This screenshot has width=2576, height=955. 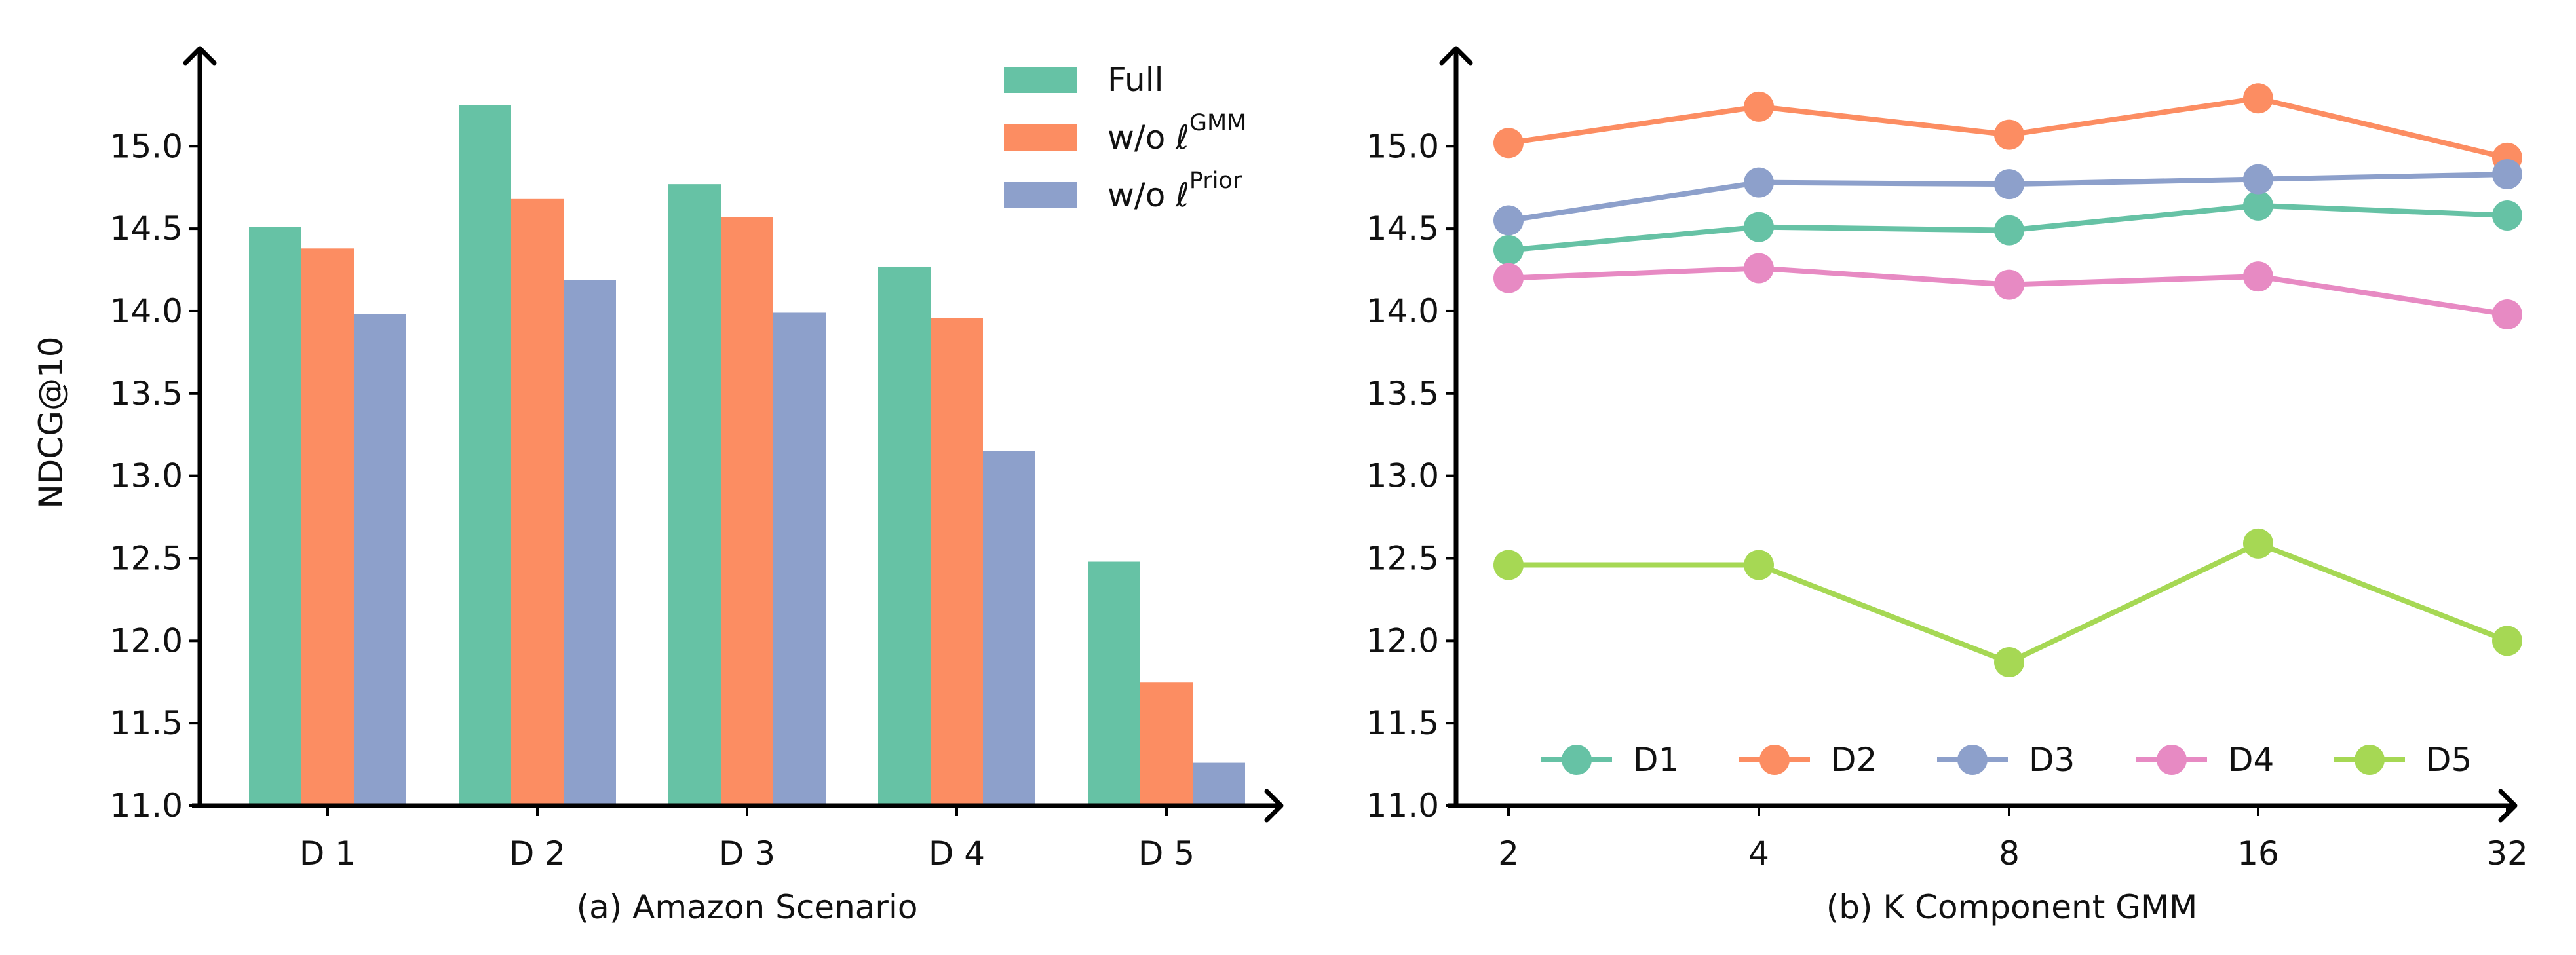 What do you see at coordinates (1758, 853) in the screenshot?
I see `x-tick-label: 4` at bounding box center [1758, 853].